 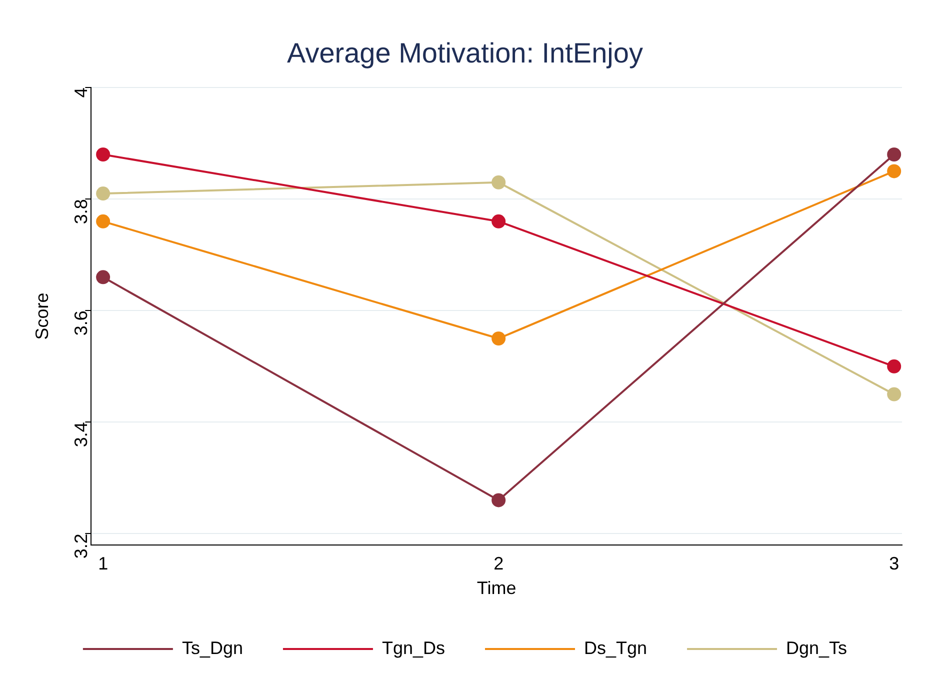 I want to click on y-axis-title: Score, so click(x=42, y=316).